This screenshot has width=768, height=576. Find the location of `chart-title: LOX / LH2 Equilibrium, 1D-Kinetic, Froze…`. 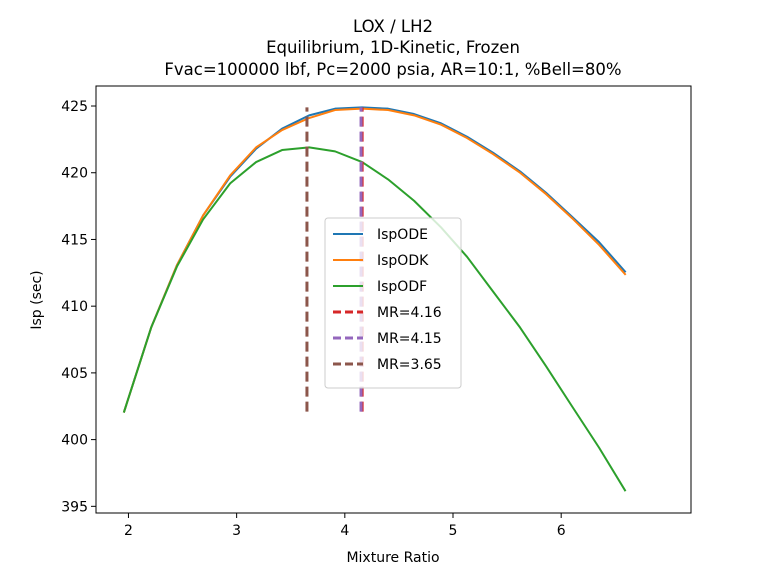

chart-title: LOX / LH2 Equilibrium, 1D-Kinetic, Froze… is located at coordinates (392, 48).